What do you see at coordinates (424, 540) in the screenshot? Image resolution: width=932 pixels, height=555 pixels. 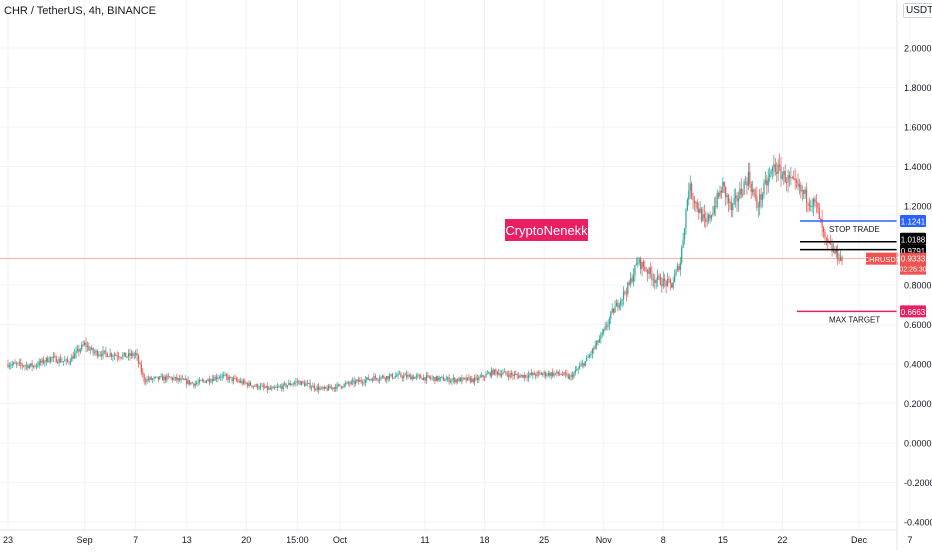 I see `x-tick-label: 11` at bounding box center [424, 540].